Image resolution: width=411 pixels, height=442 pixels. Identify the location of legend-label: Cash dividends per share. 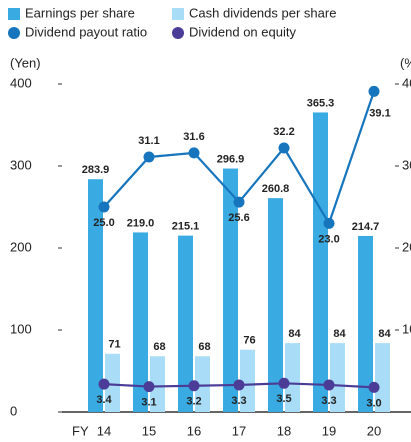
(262, 12).